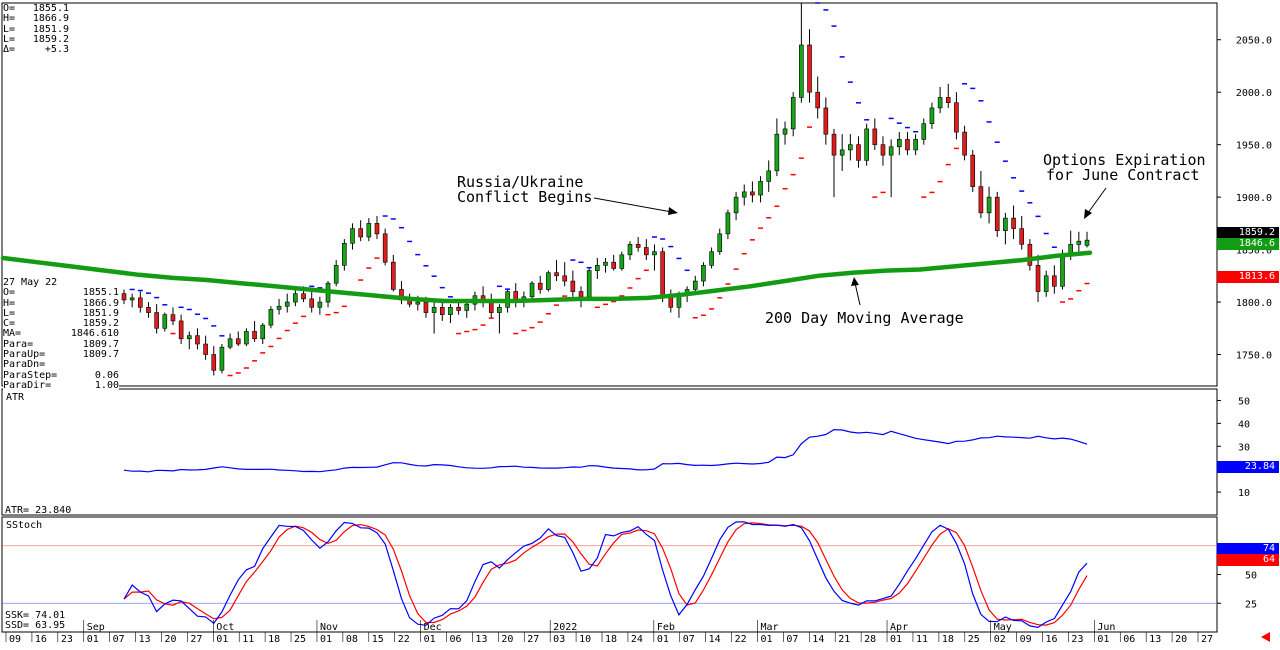 Image resolution: width=1280 pixels, height=650 pixels. I want to click on date-tick-label: 11, so click(922, 639).